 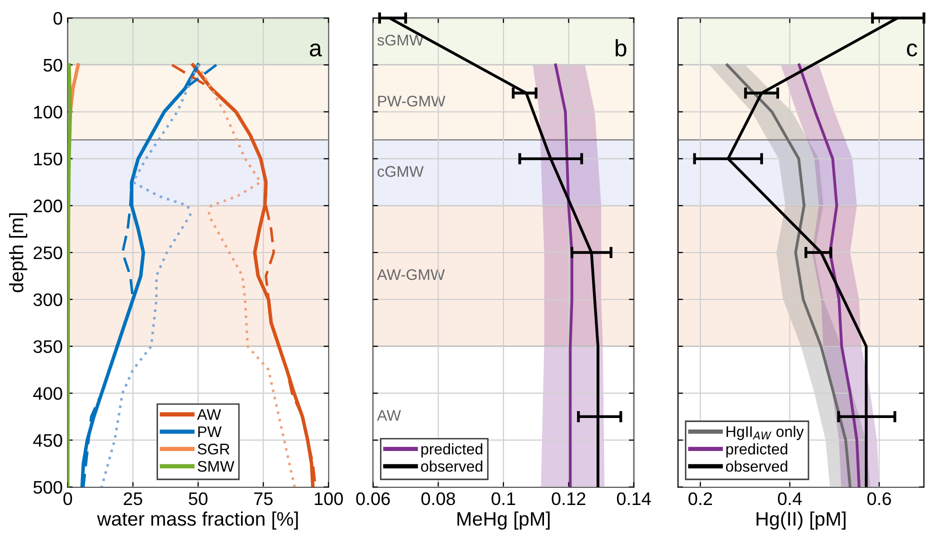 I want to click on x-tick-label: 100, so click(x=328, y=499).